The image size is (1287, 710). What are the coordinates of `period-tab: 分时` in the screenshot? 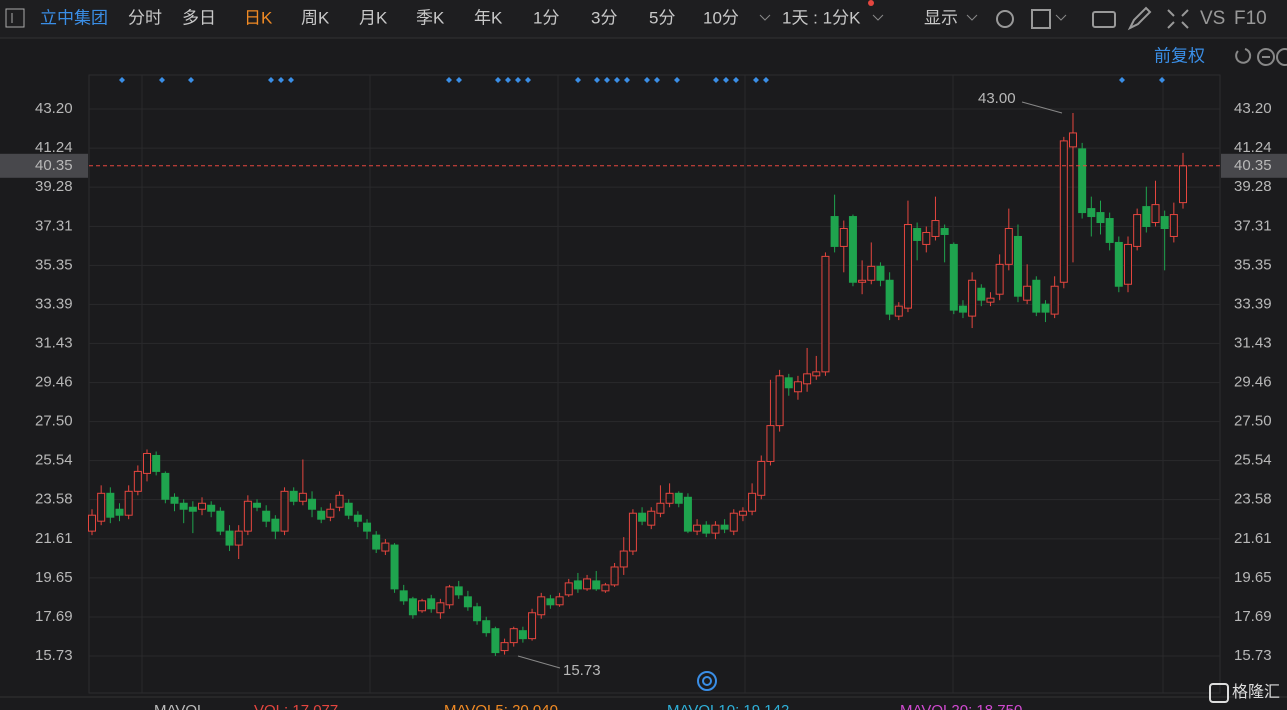 It's located at (145, 17).